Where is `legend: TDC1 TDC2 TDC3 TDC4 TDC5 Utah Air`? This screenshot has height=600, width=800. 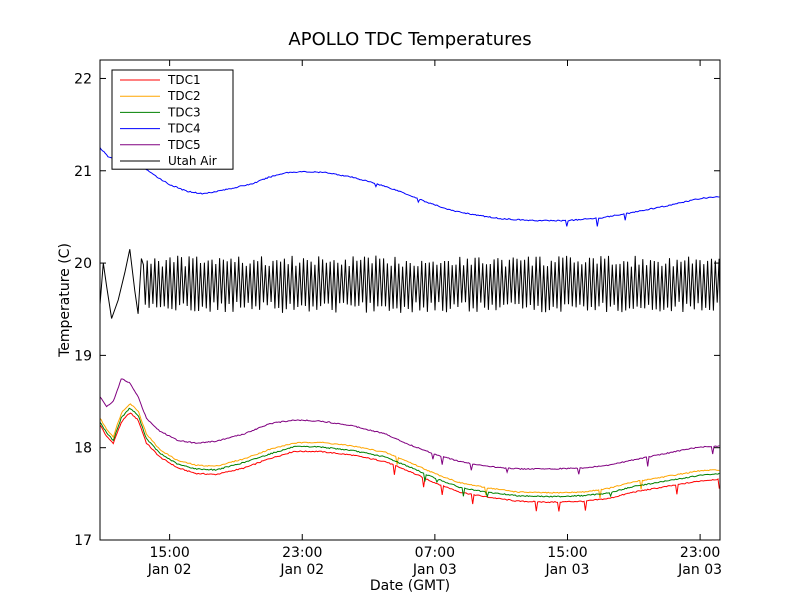
legend: TDC1 TDC2 TDC3 TDC4 TDC5 Utah Air is located at coordinates (172, 119).